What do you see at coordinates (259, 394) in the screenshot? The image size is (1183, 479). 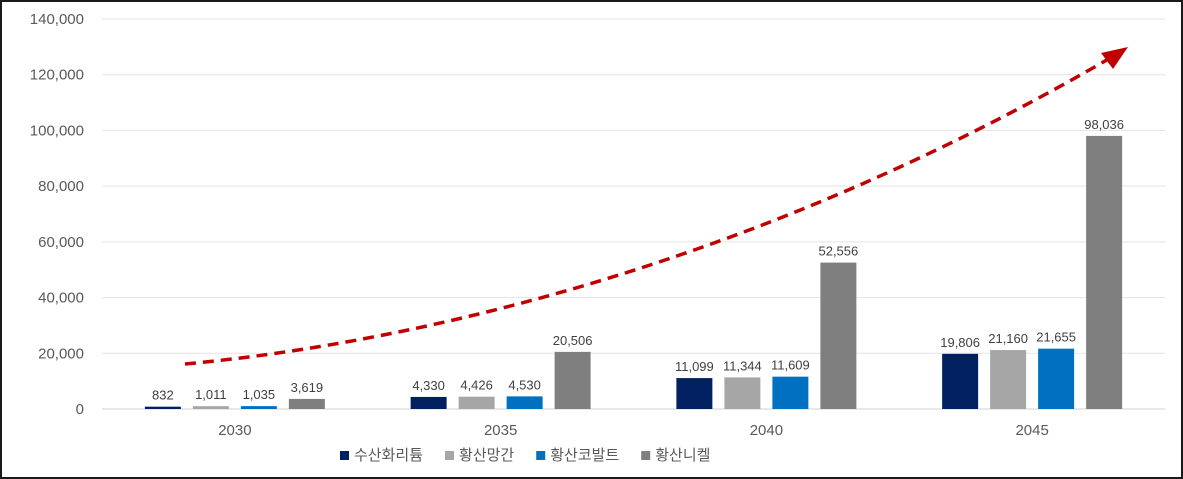 I see `data-label: 1,035` at bounding box center [259, 394].